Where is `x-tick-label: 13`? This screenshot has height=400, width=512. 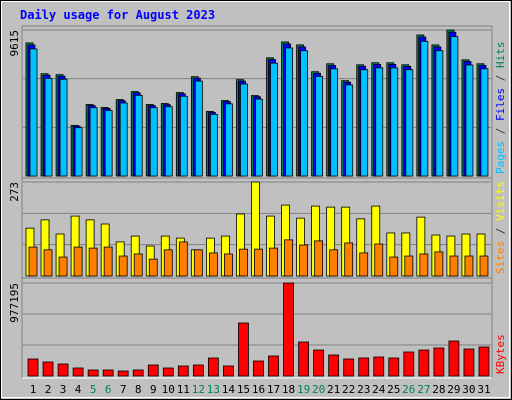
x-tick-label: 13 is located at coordinates (213, 389).